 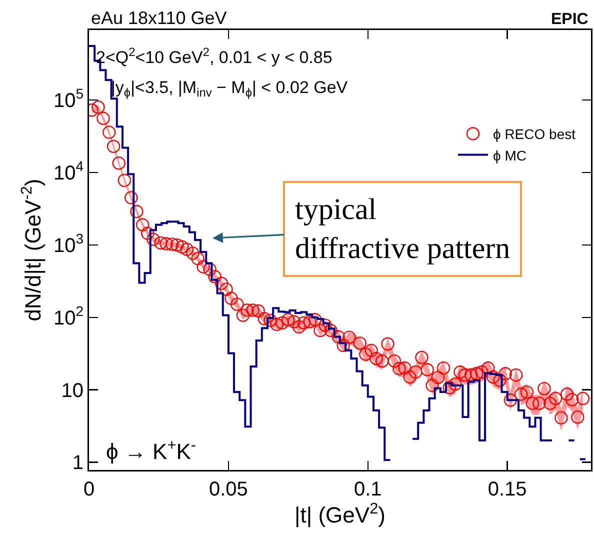 What do you see at coordinates (214, 56) in the screenshot?
I see `annotation: 2<Q$^{2}$<10 GeV$^{2}$, 0.01 < y < 0.85` at bounding box center [214, 56].